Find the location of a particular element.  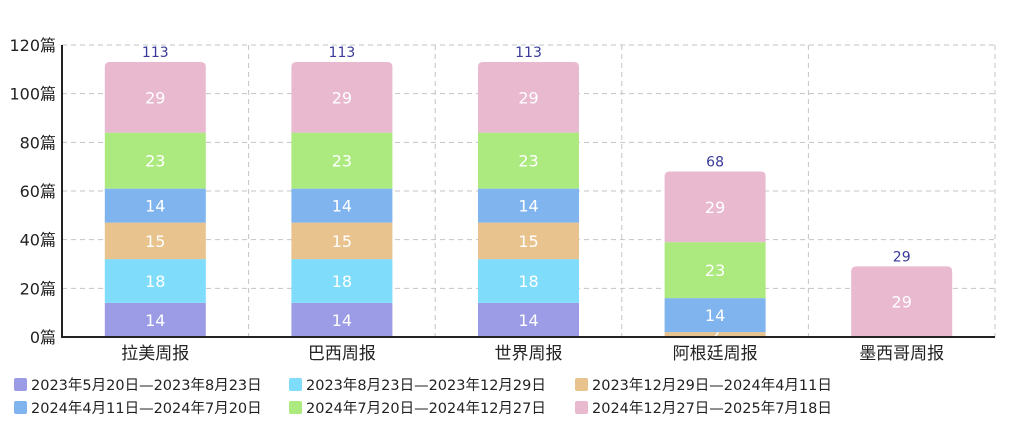

legend-item: 2024年7月20日—2024年12月27日 is located at coordinates (417, 407).